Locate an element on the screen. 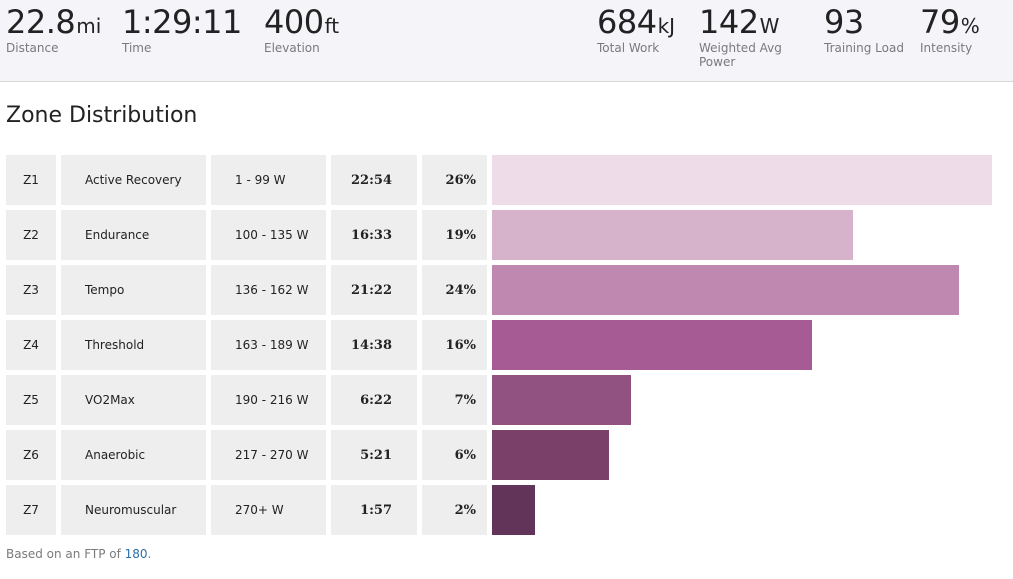 Image resolution: width=1013 pixels, height=579 pixels. zone-bar-z7 is located at coordinates (513, 510).